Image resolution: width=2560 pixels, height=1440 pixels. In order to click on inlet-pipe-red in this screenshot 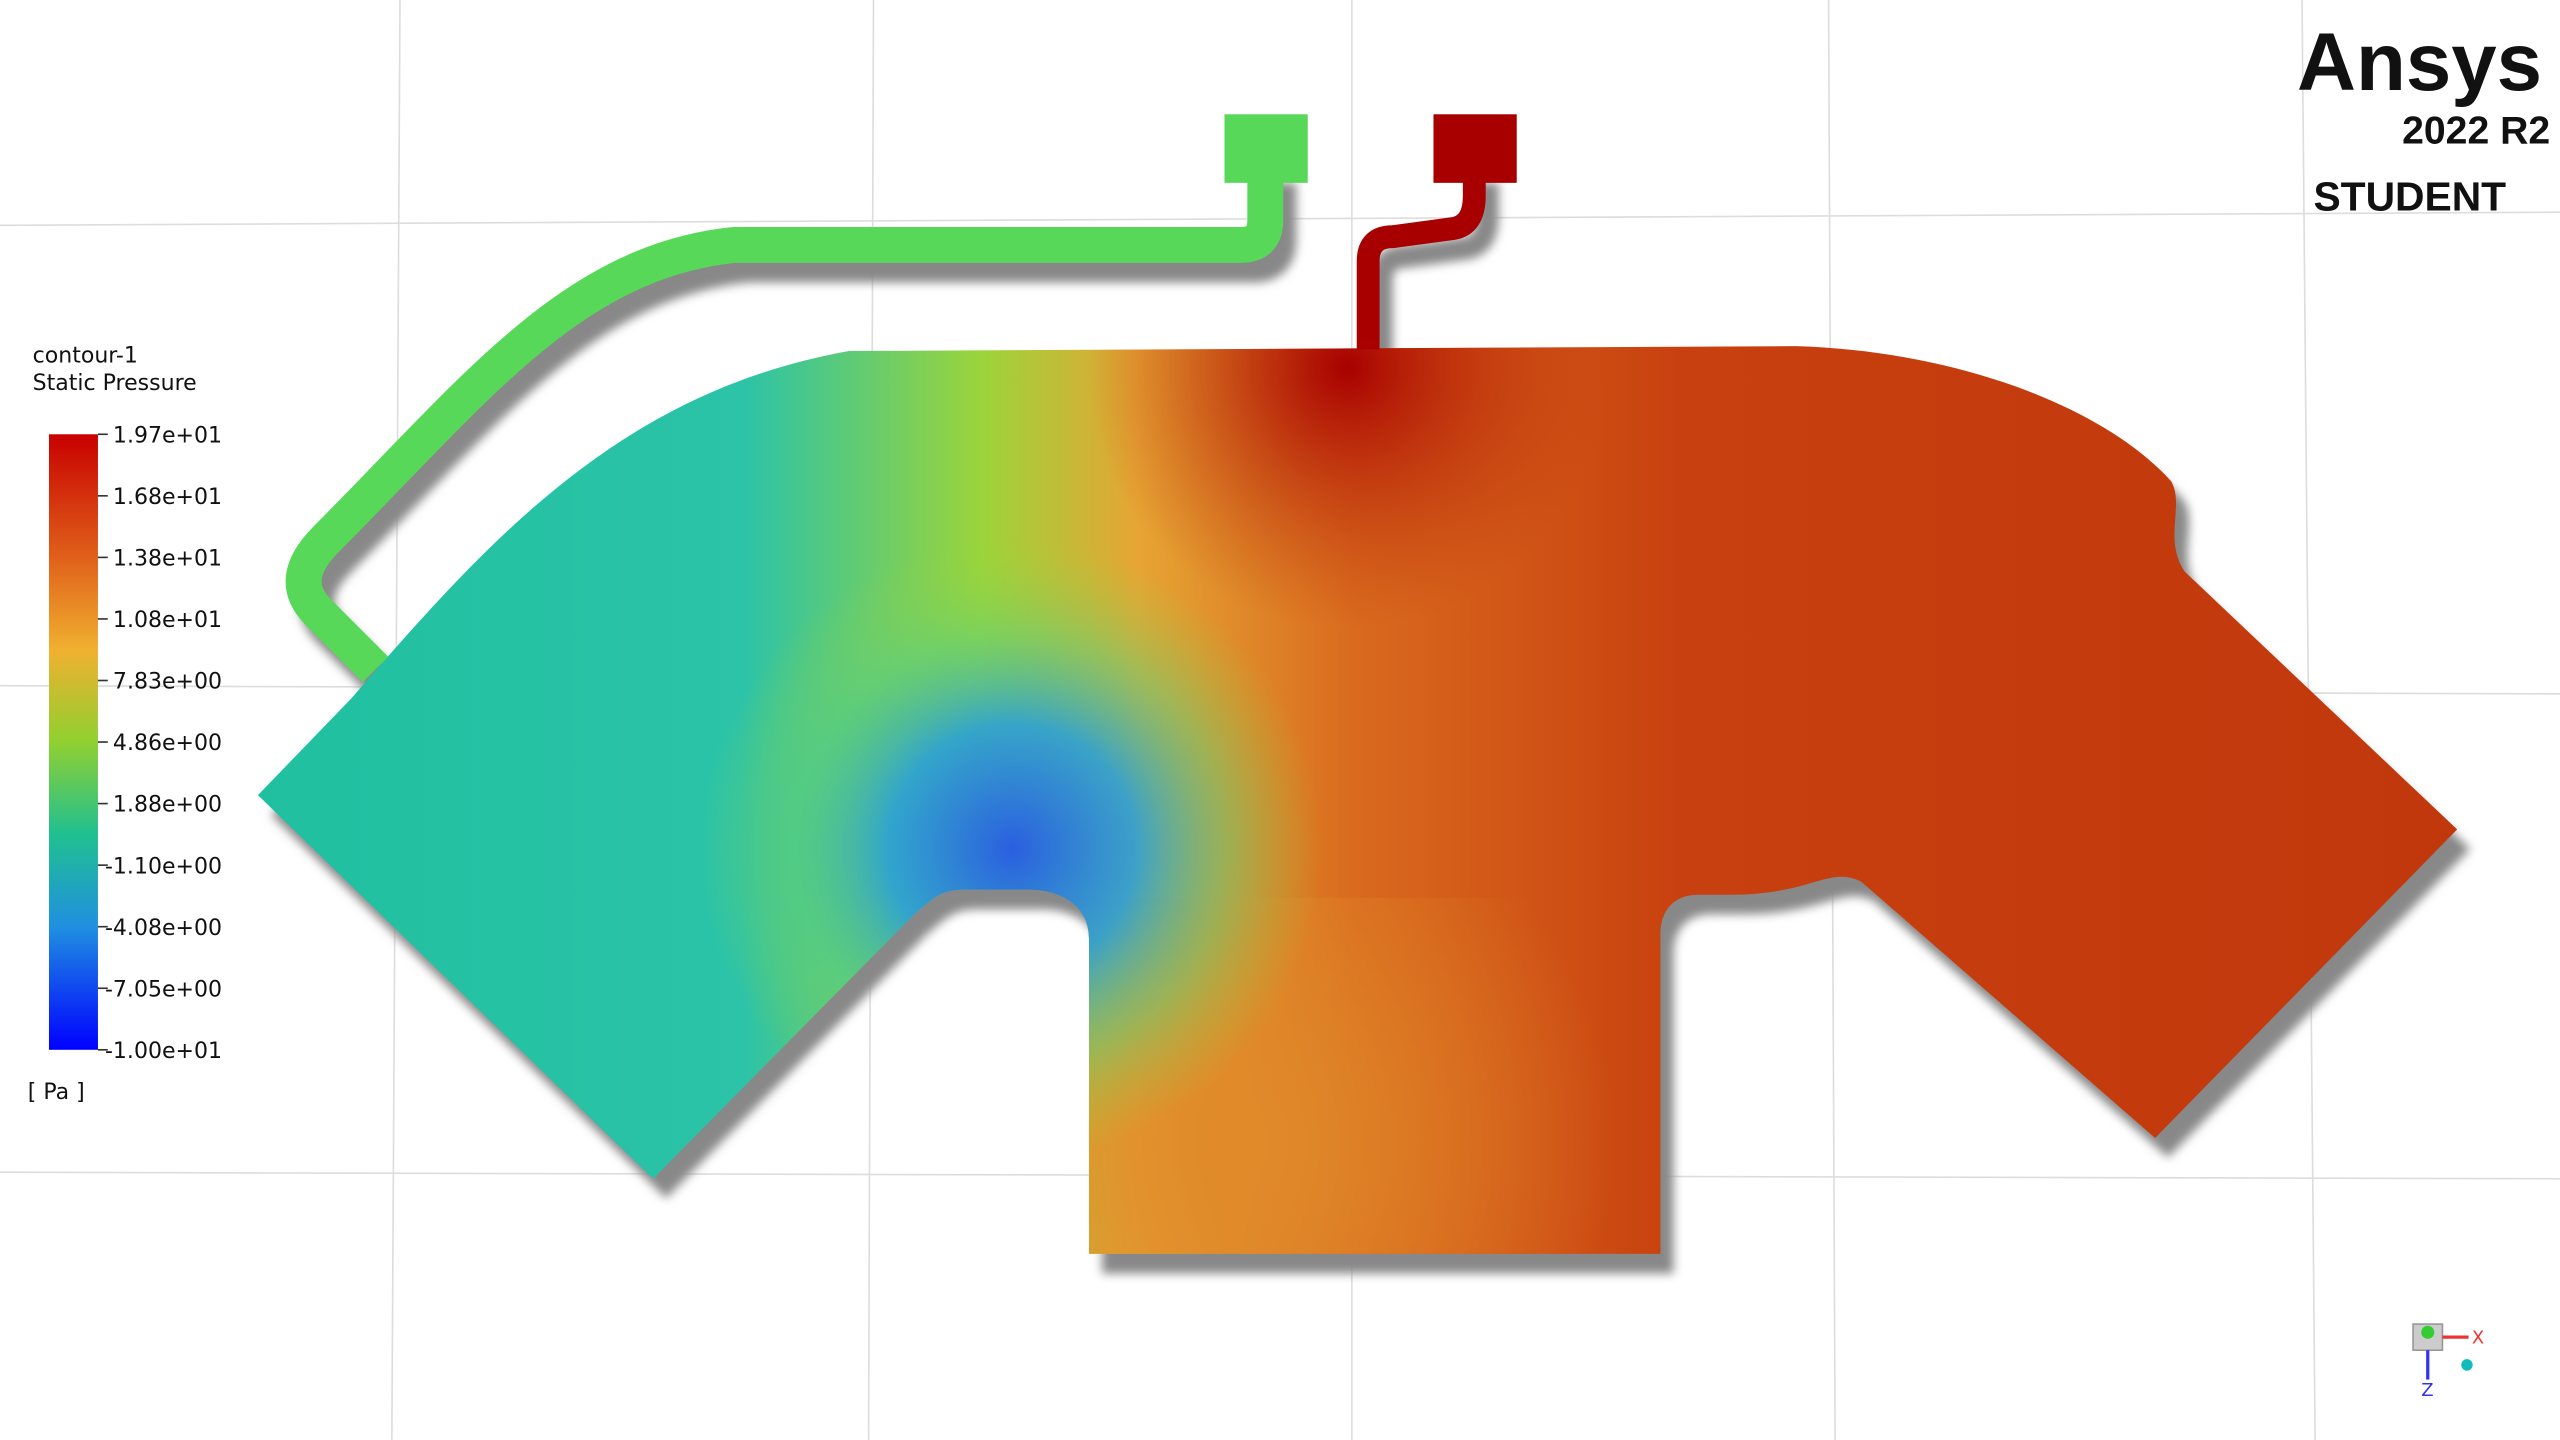, I will do `click(1436, 232)`.